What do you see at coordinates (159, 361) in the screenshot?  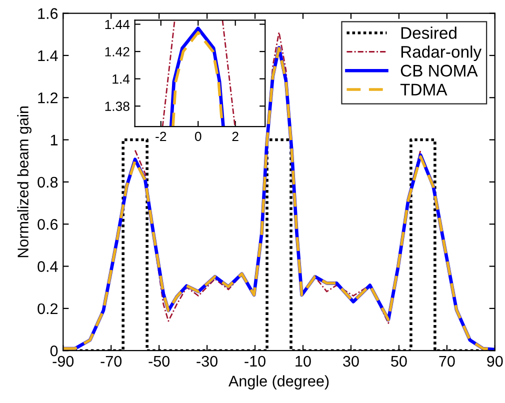 I see `x-tick-label: -50` at bounding box center [159, 361].